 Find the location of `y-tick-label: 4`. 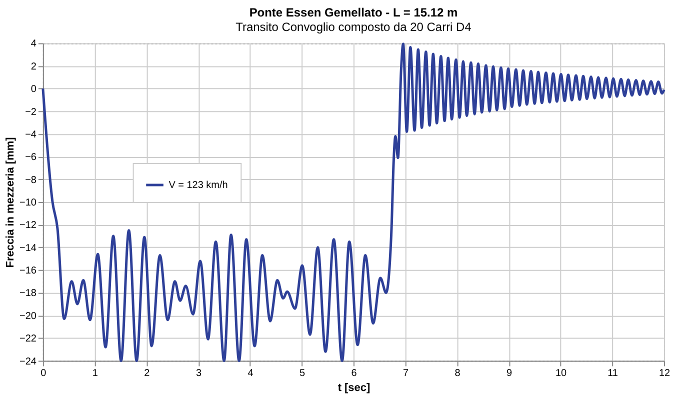

y-tick-label: 4 is located at coordinates (33, 44).